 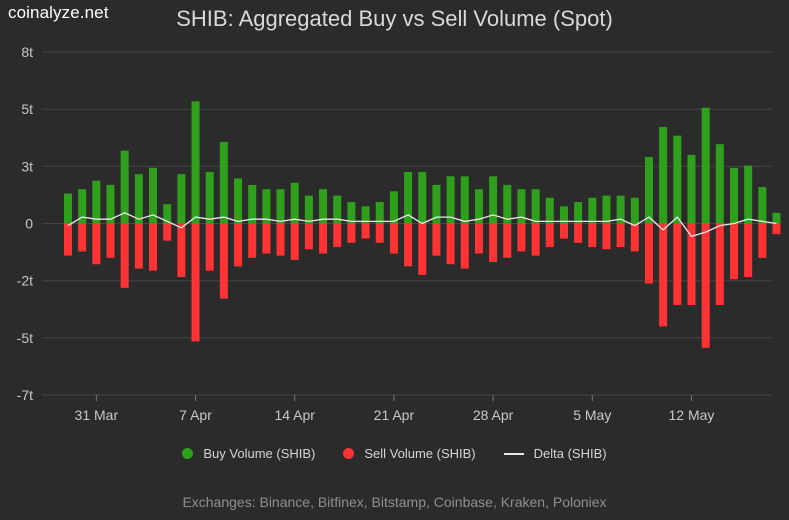 What do you see at coordinates (394, 415) in the screenshot?
I see `x-tick-label: 21 Apr` at bounding box center [394, 415].